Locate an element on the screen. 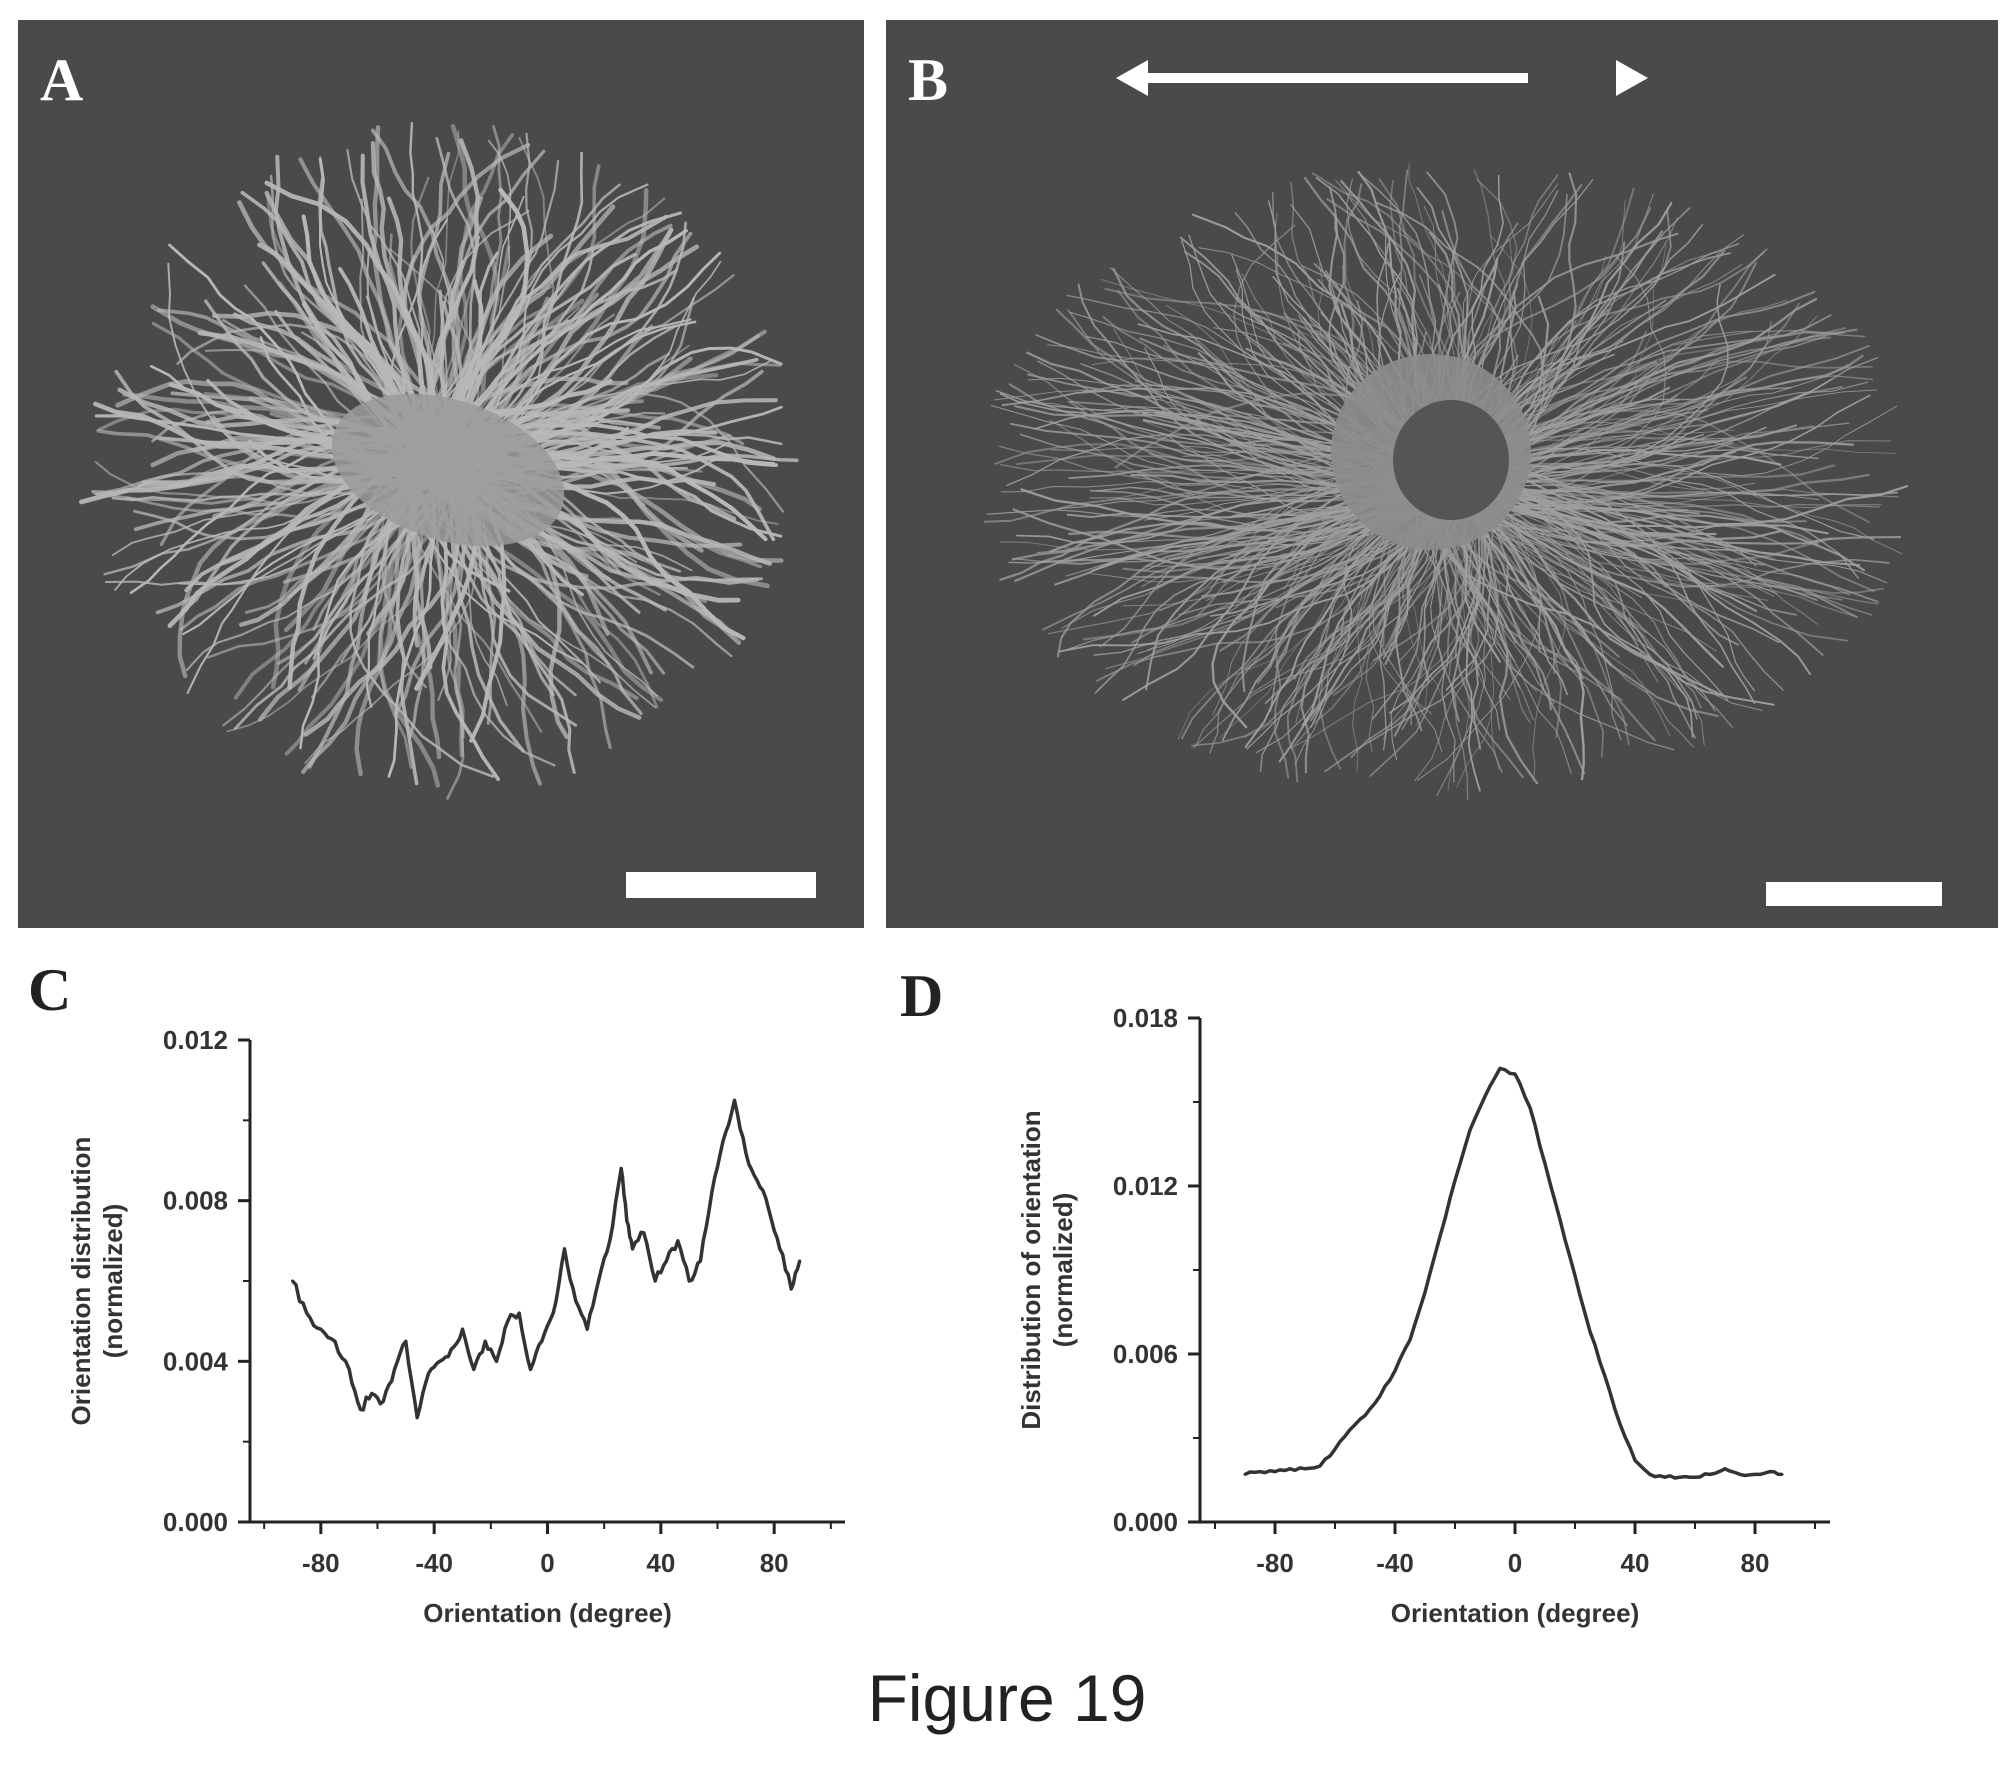 Image resolution: width=2014 pixels, height=1766 pixels. panel-label-b: B is located at coordinates (928, 80).